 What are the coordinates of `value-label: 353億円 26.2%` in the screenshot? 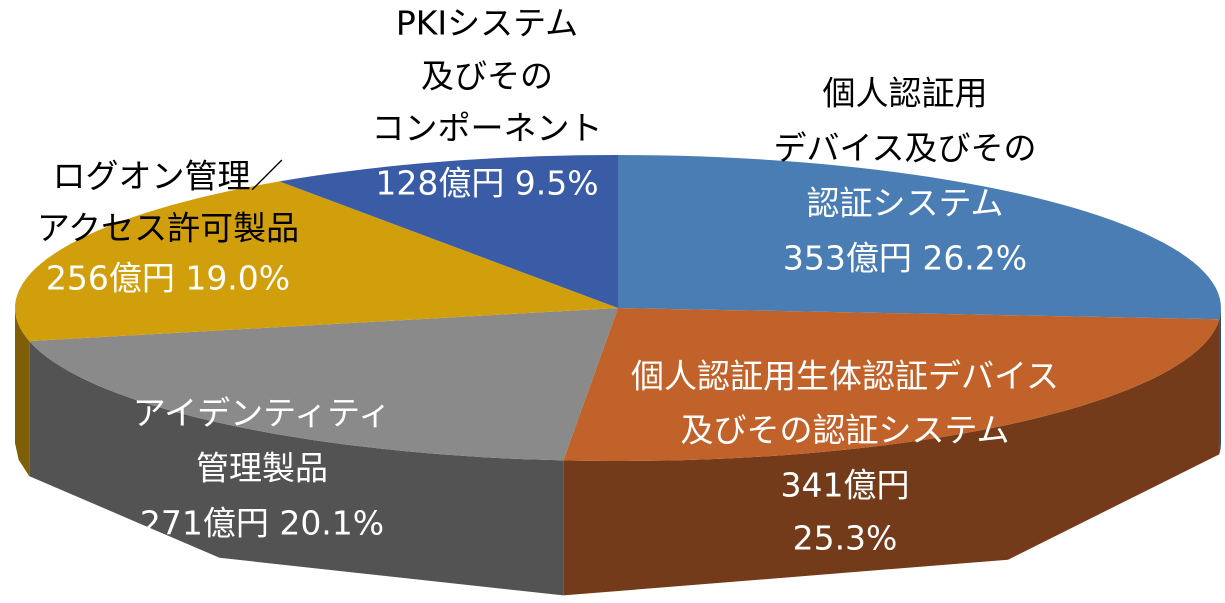 It's located at (905, 258).